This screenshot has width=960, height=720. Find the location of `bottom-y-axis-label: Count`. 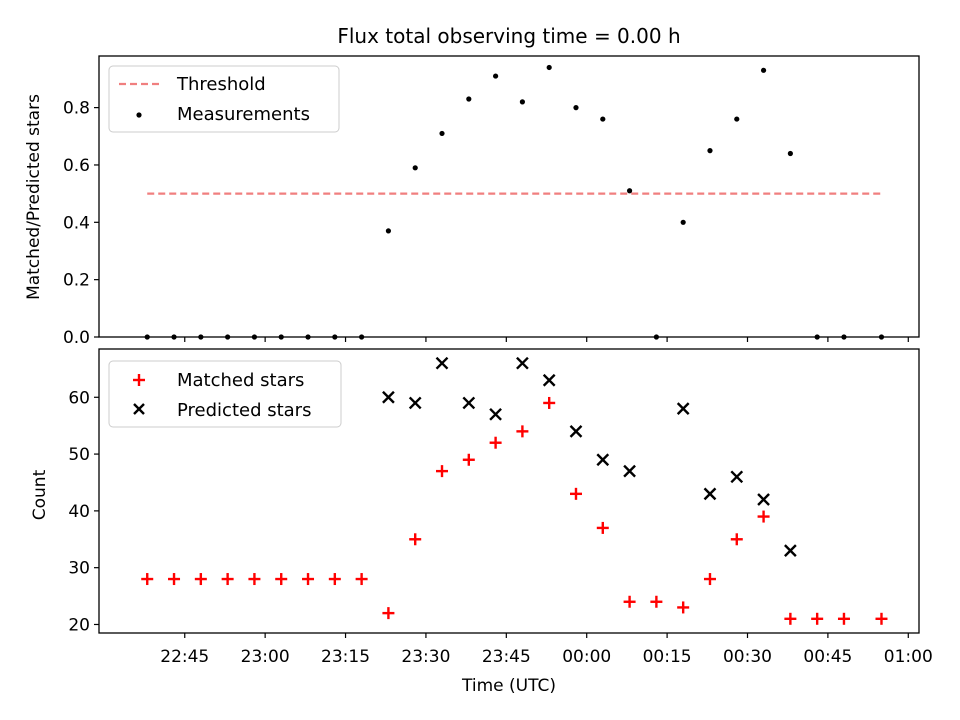

bottom-y-axis-label: Count is located at coordinates (40, 494).